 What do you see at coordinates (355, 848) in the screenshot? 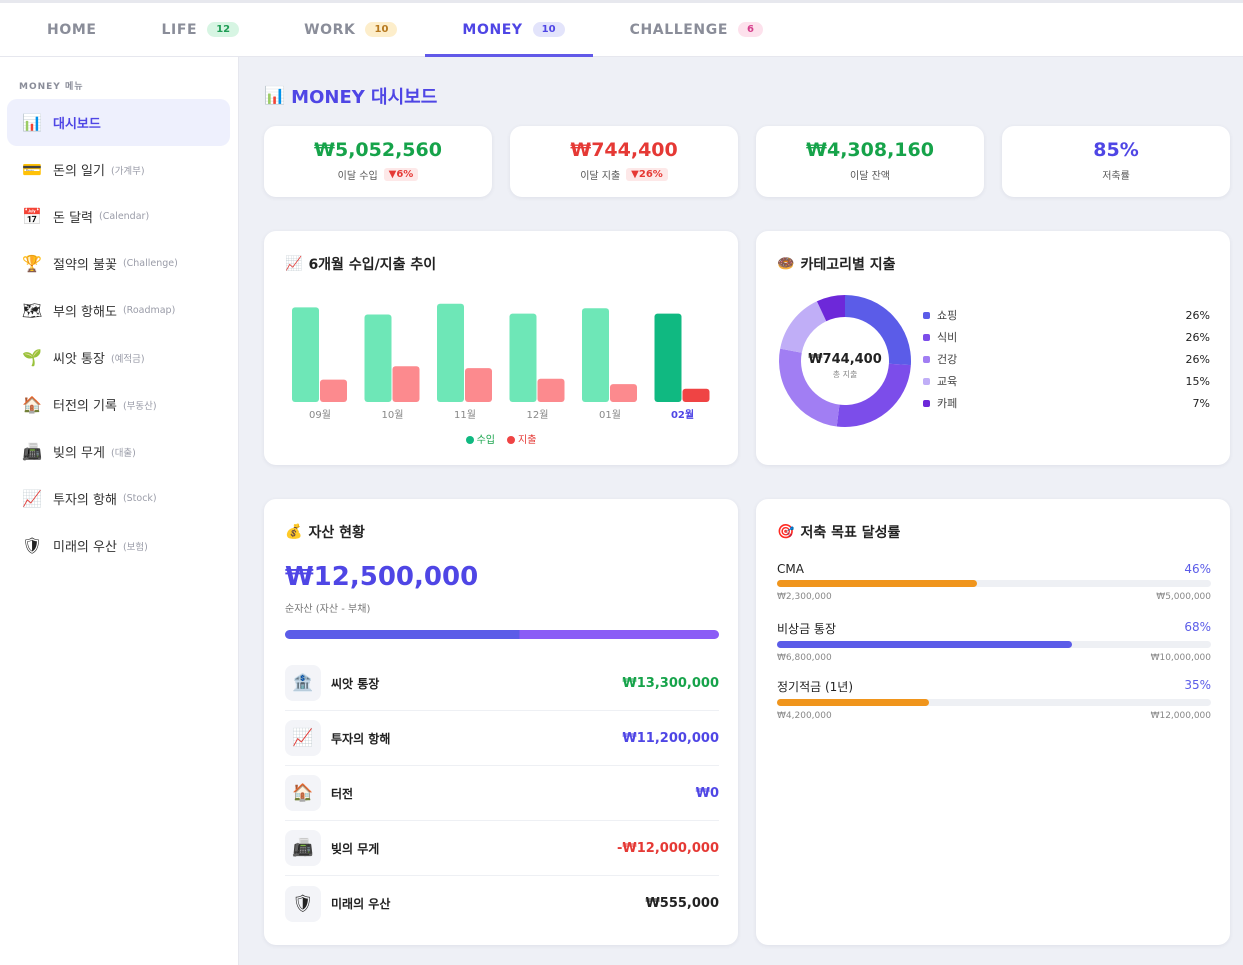
I see `asset-name: 빚의 무게` at bounding box center [355, 848].